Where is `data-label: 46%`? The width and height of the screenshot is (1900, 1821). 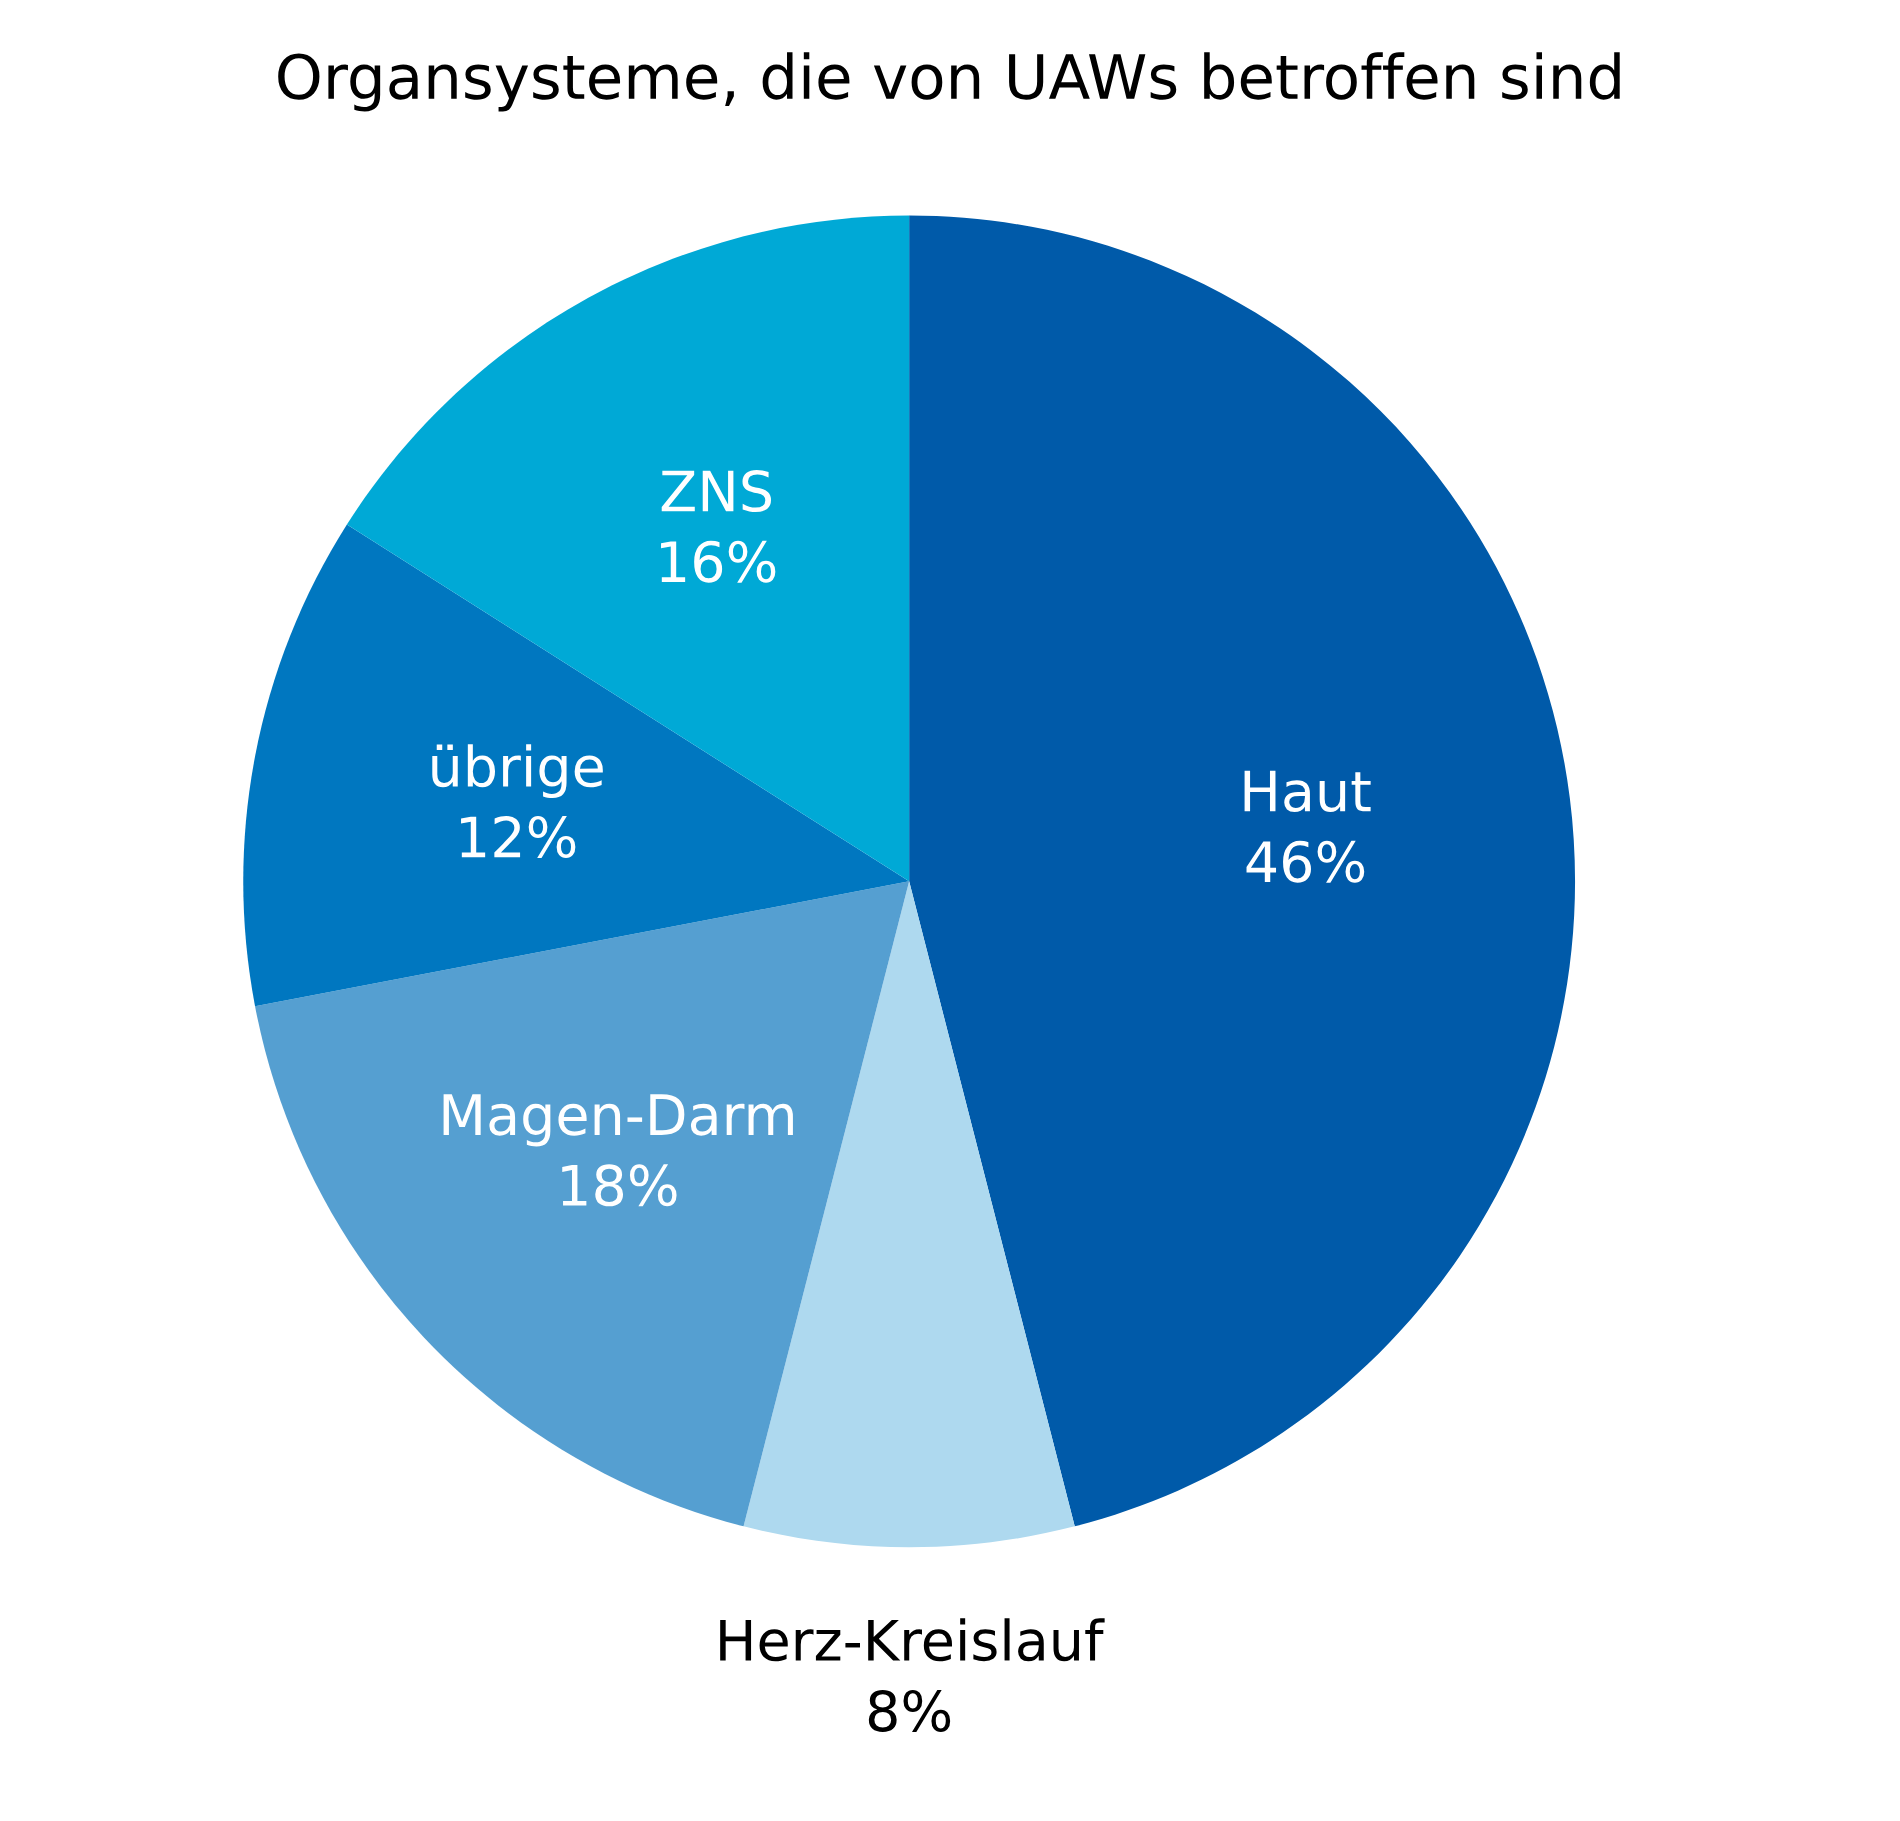
data-label: 46% is located at coordinates (1305, 861).